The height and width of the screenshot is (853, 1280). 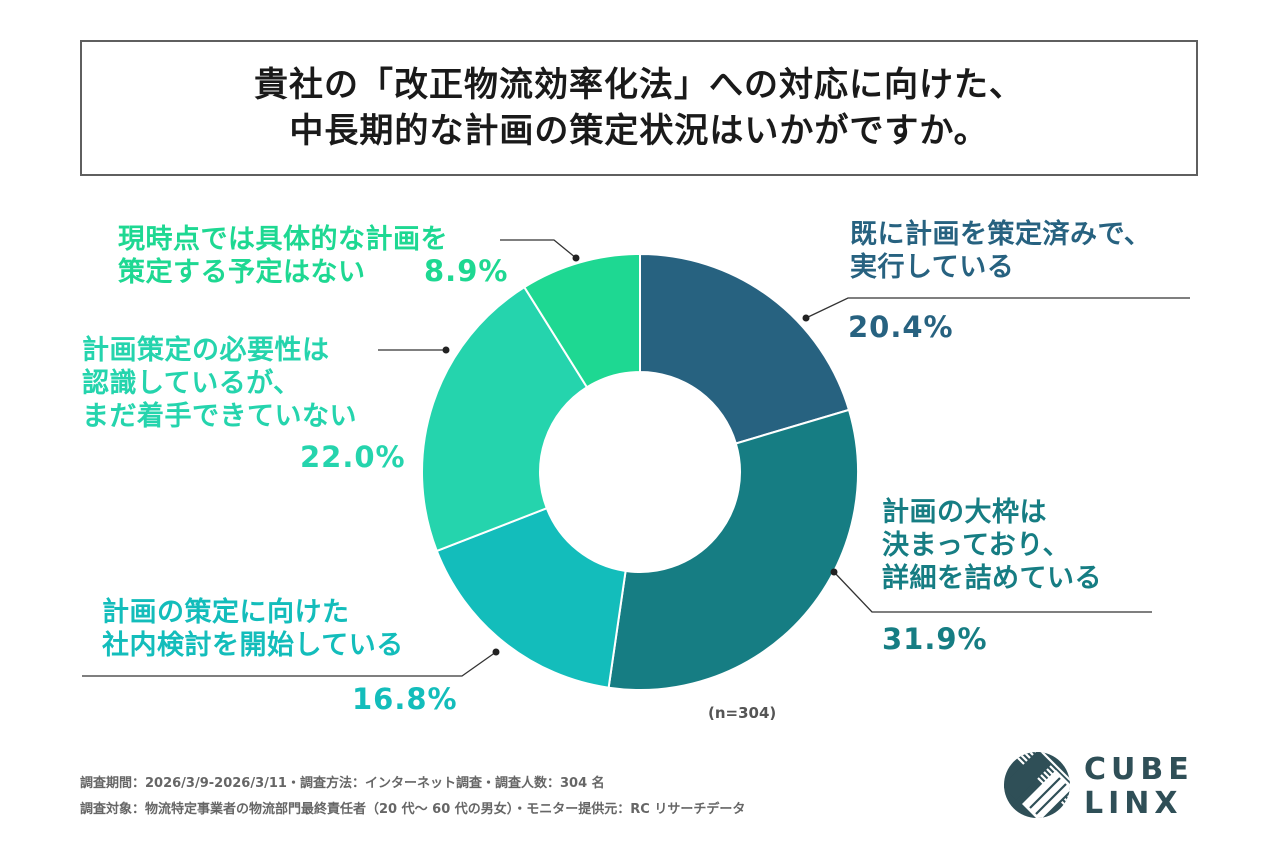 I want to click on label-line: 計画の大枠は, so click(x=964, y=512).